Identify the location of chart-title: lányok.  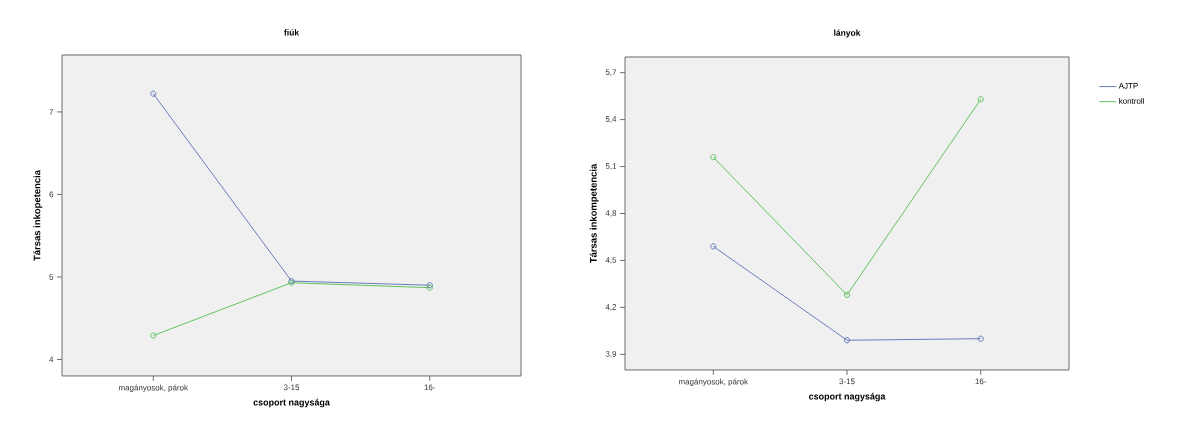
(847, 33).